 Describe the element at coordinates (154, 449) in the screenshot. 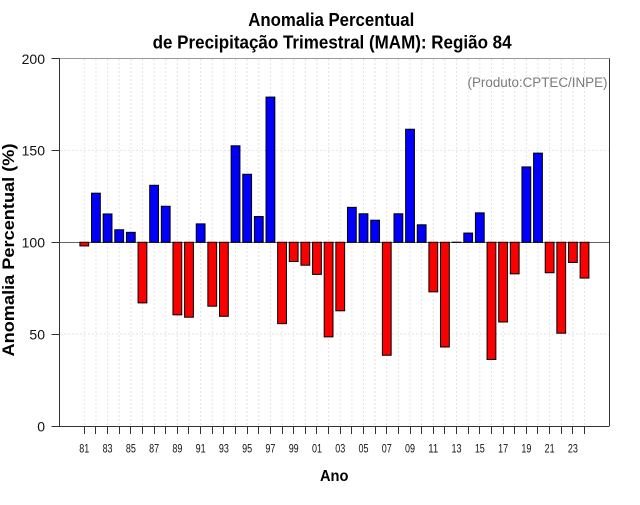

I see `svg-text: 87` at that location.